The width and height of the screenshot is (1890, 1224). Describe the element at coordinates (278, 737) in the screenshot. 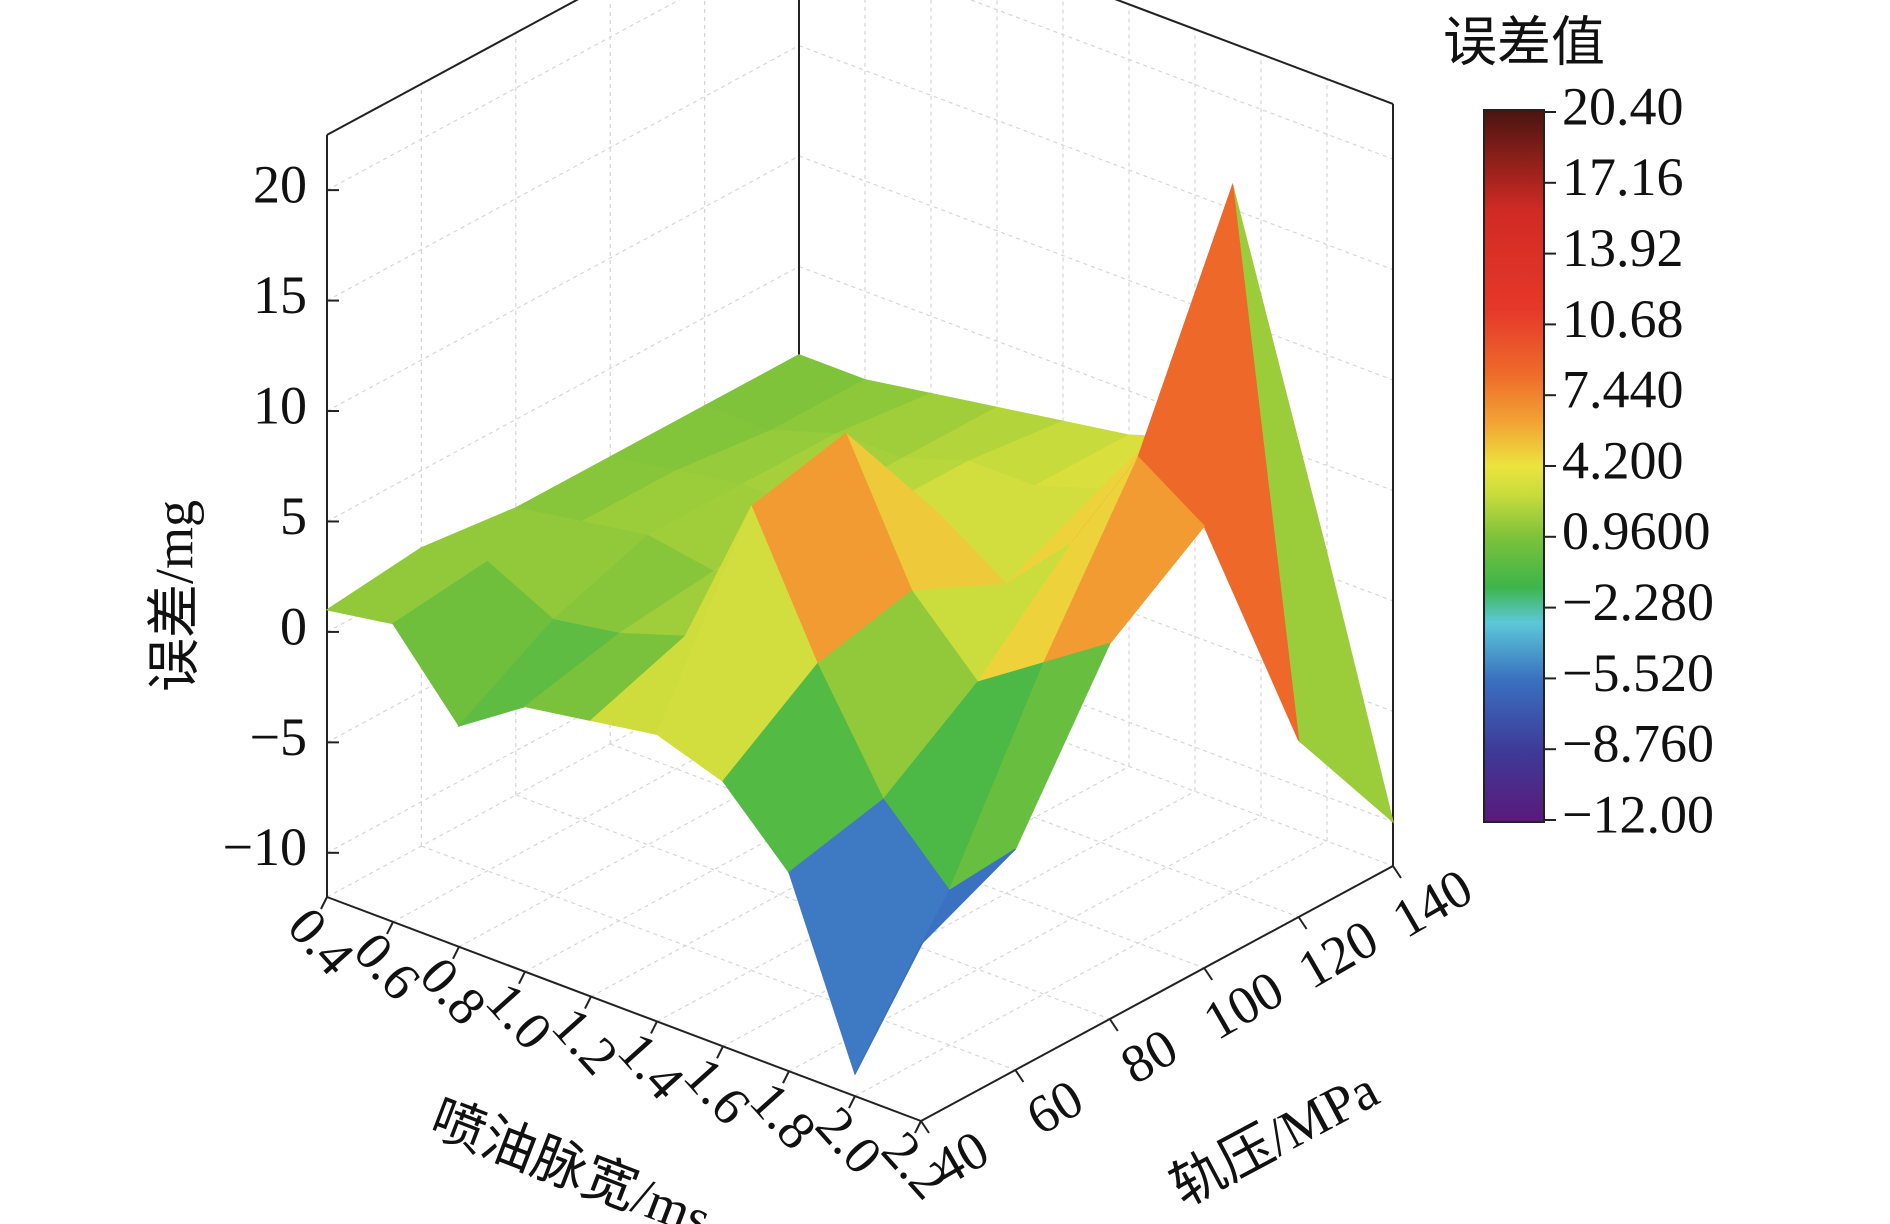

I see `z-tick-label: −5` at that location.